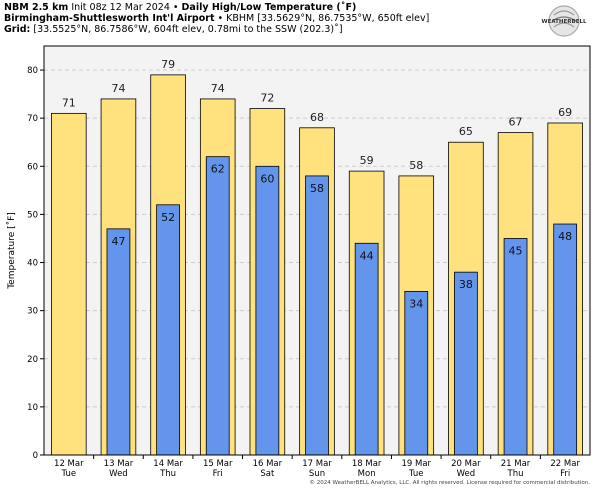 The image size is (600, 493). Describe the element at coordinates (416, 474) in the screenshot. I see `x-day-label-7: Tue` at that location.